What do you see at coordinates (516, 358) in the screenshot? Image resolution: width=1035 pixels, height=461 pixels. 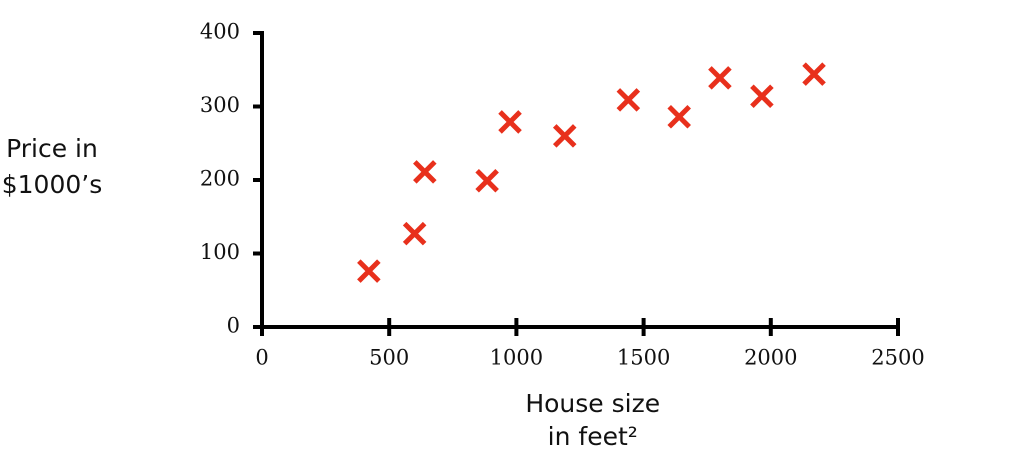 I see `x-tick-label: 1000` at bounding box center [516, 358].